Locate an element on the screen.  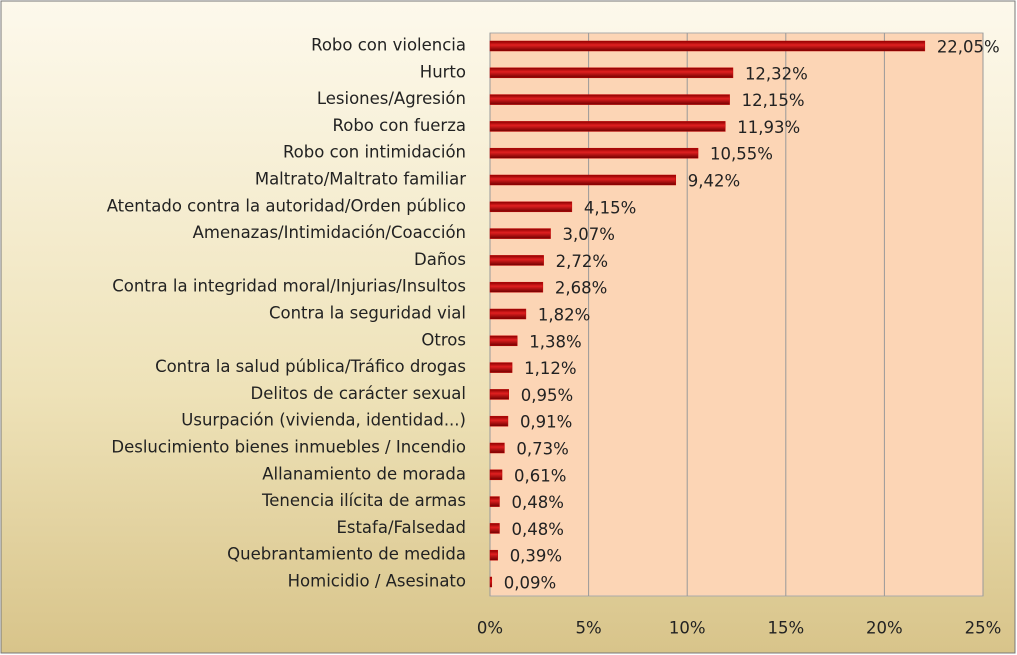
y-tick-label: Contra la salud pública/Tráfico drogas is located at coordinates (310, 366).